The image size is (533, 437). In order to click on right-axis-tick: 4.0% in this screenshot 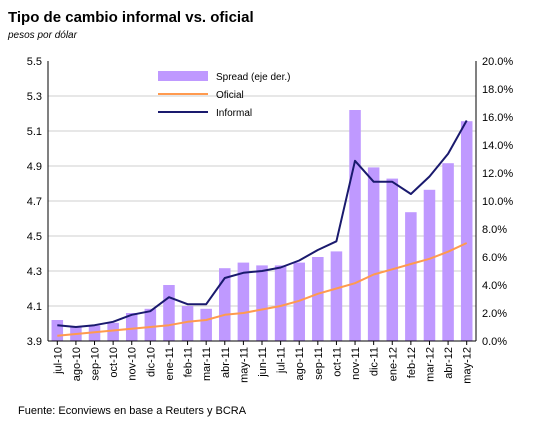, I will do `click(494, 286)`.